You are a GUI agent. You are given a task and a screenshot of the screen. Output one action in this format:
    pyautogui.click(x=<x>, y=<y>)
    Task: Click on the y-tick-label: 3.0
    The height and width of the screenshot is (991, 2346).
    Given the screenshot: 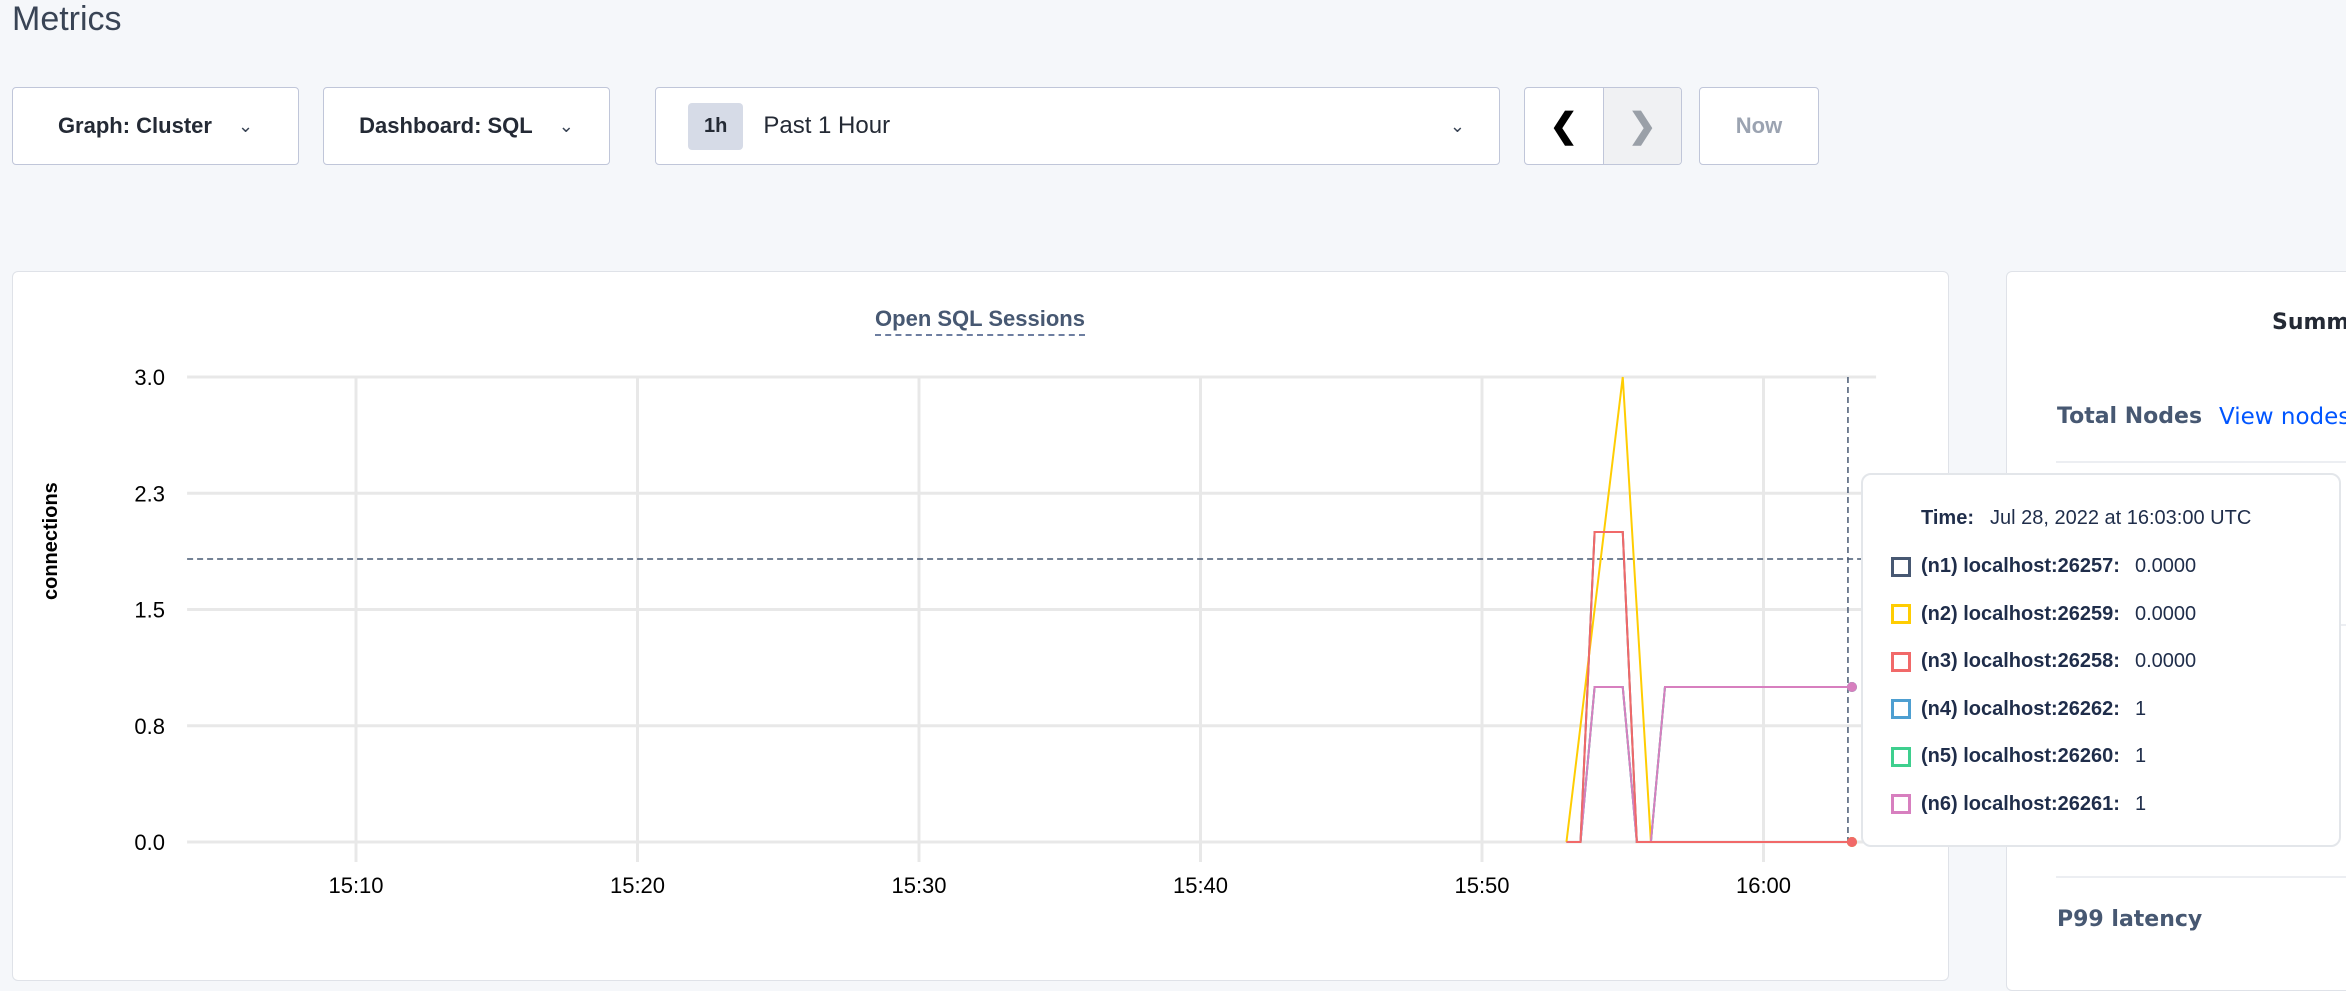 What is the action you would take?
    pyautogui.click(x=149, y=377)
    